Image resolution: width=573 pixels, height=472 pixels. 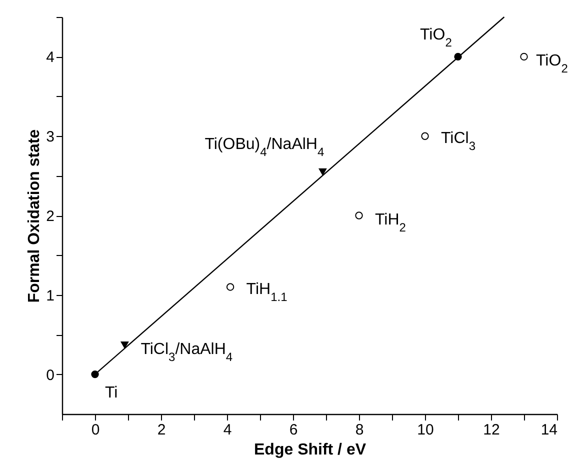 I want to click on x-tick-label: 14, so click(x=549, y=430).